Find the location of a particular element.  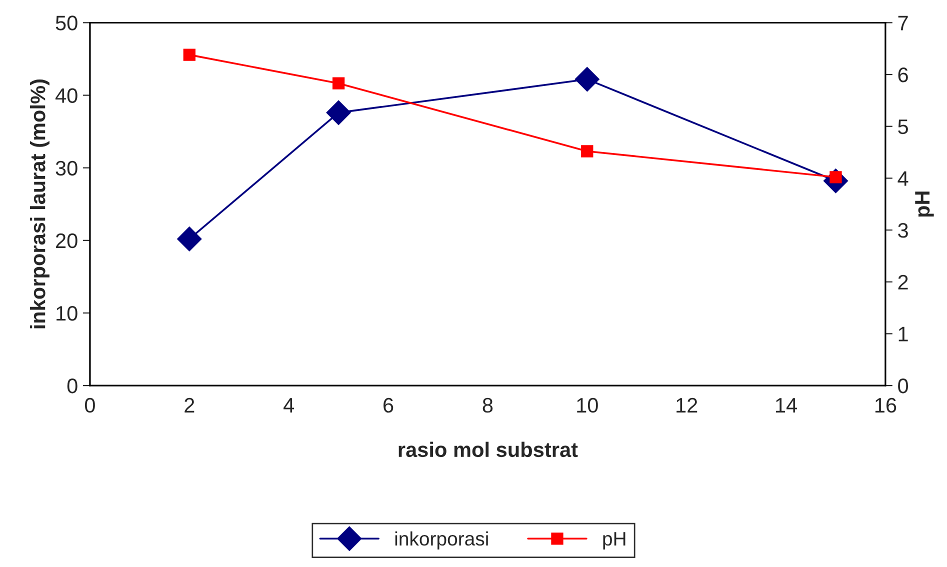

y-axis-title: inkorporasi laurat (mol%) is located at coordinates (40, 204).